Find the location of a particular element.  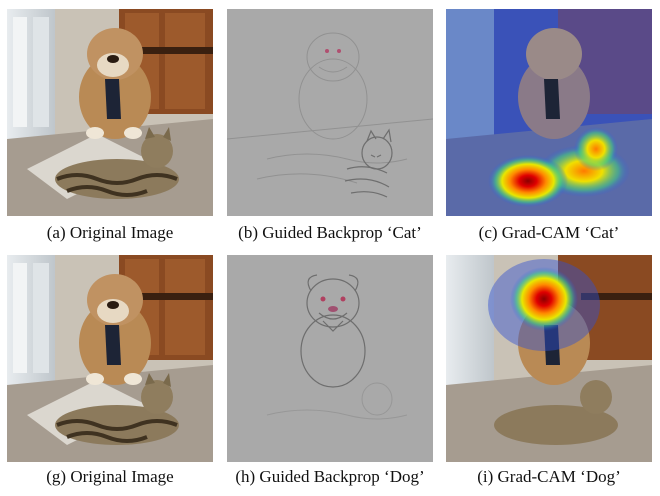

gradcam-heatmap-dog is located at coordinates (549, 358).